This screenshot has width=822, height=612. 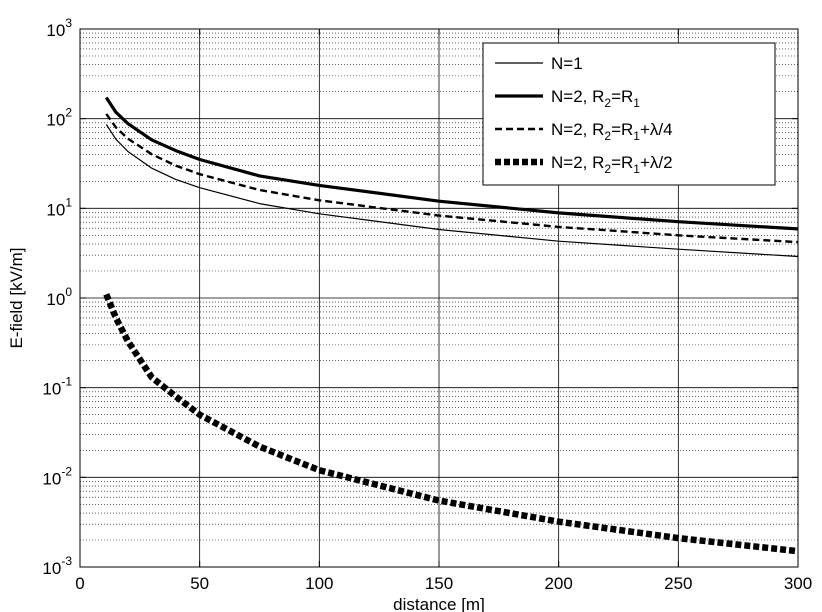 What do you see at coordinates (439, 583) in the screenshot?
I see `x-tick-label: 150` at bounding box center [439, 583].